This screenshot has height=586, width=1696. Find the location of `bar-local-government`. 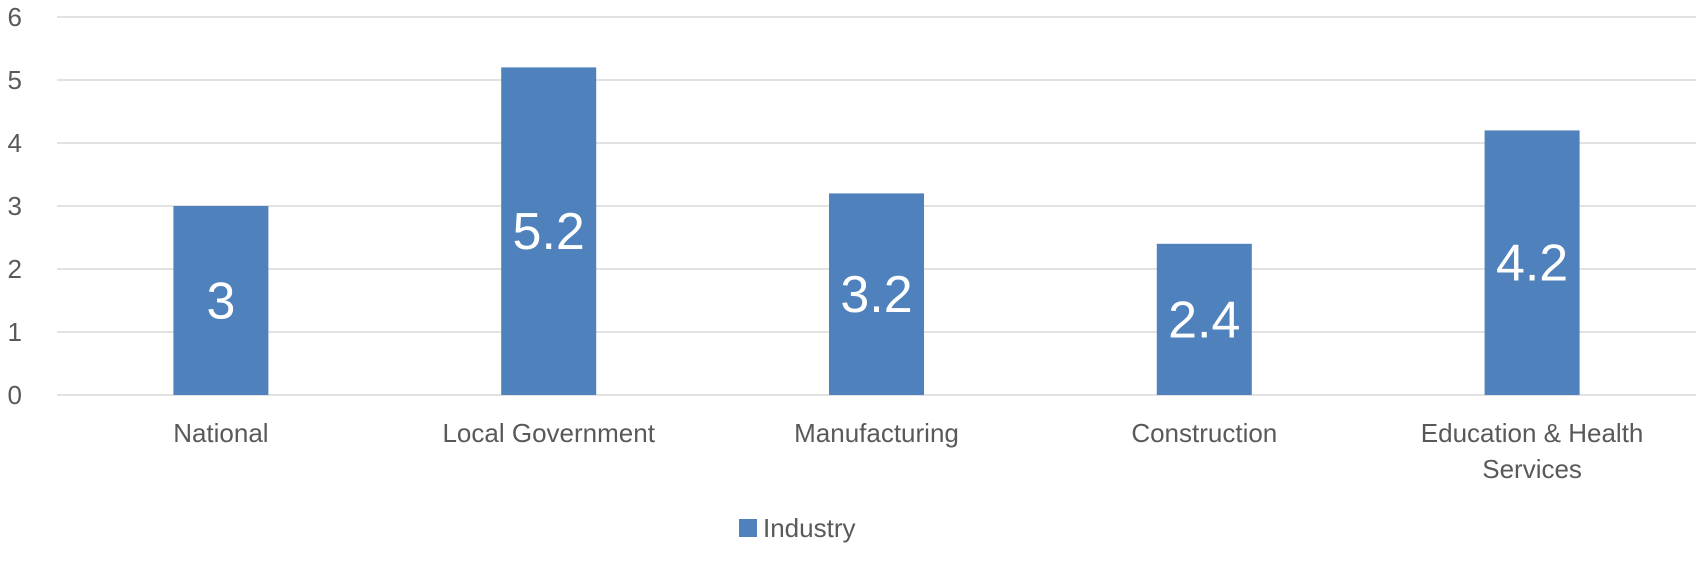

bar-local-government is located at coordinates (549, 231).